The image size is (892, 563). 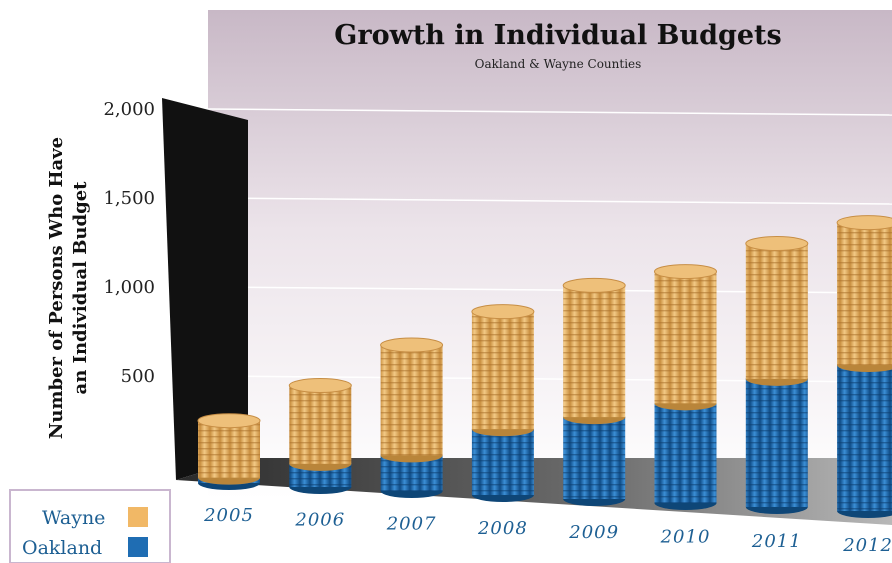 What do you see at coordinates (864, 438) in the screenshot?
I see `bar-segment-oakland-2012` at bounding box center [864, 438].